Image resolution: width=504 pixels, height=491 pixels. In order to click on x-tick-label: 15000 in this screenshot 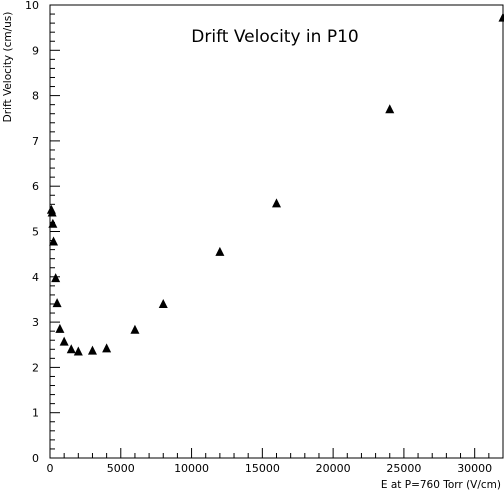, I will do `click(262, 468)`.